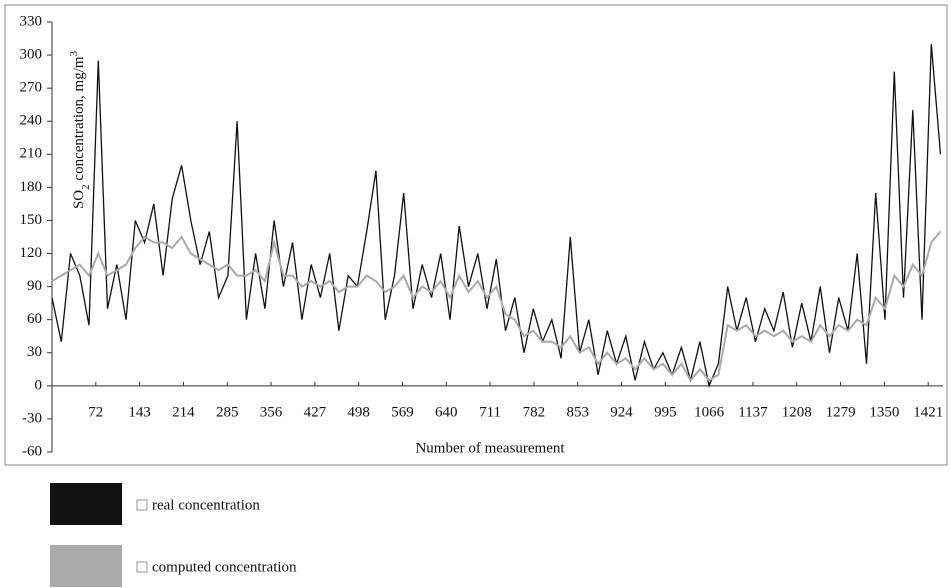 The width and height of the screenshot is (951, 588). I want to click on x-tick-label: 711, so click(490, 412).